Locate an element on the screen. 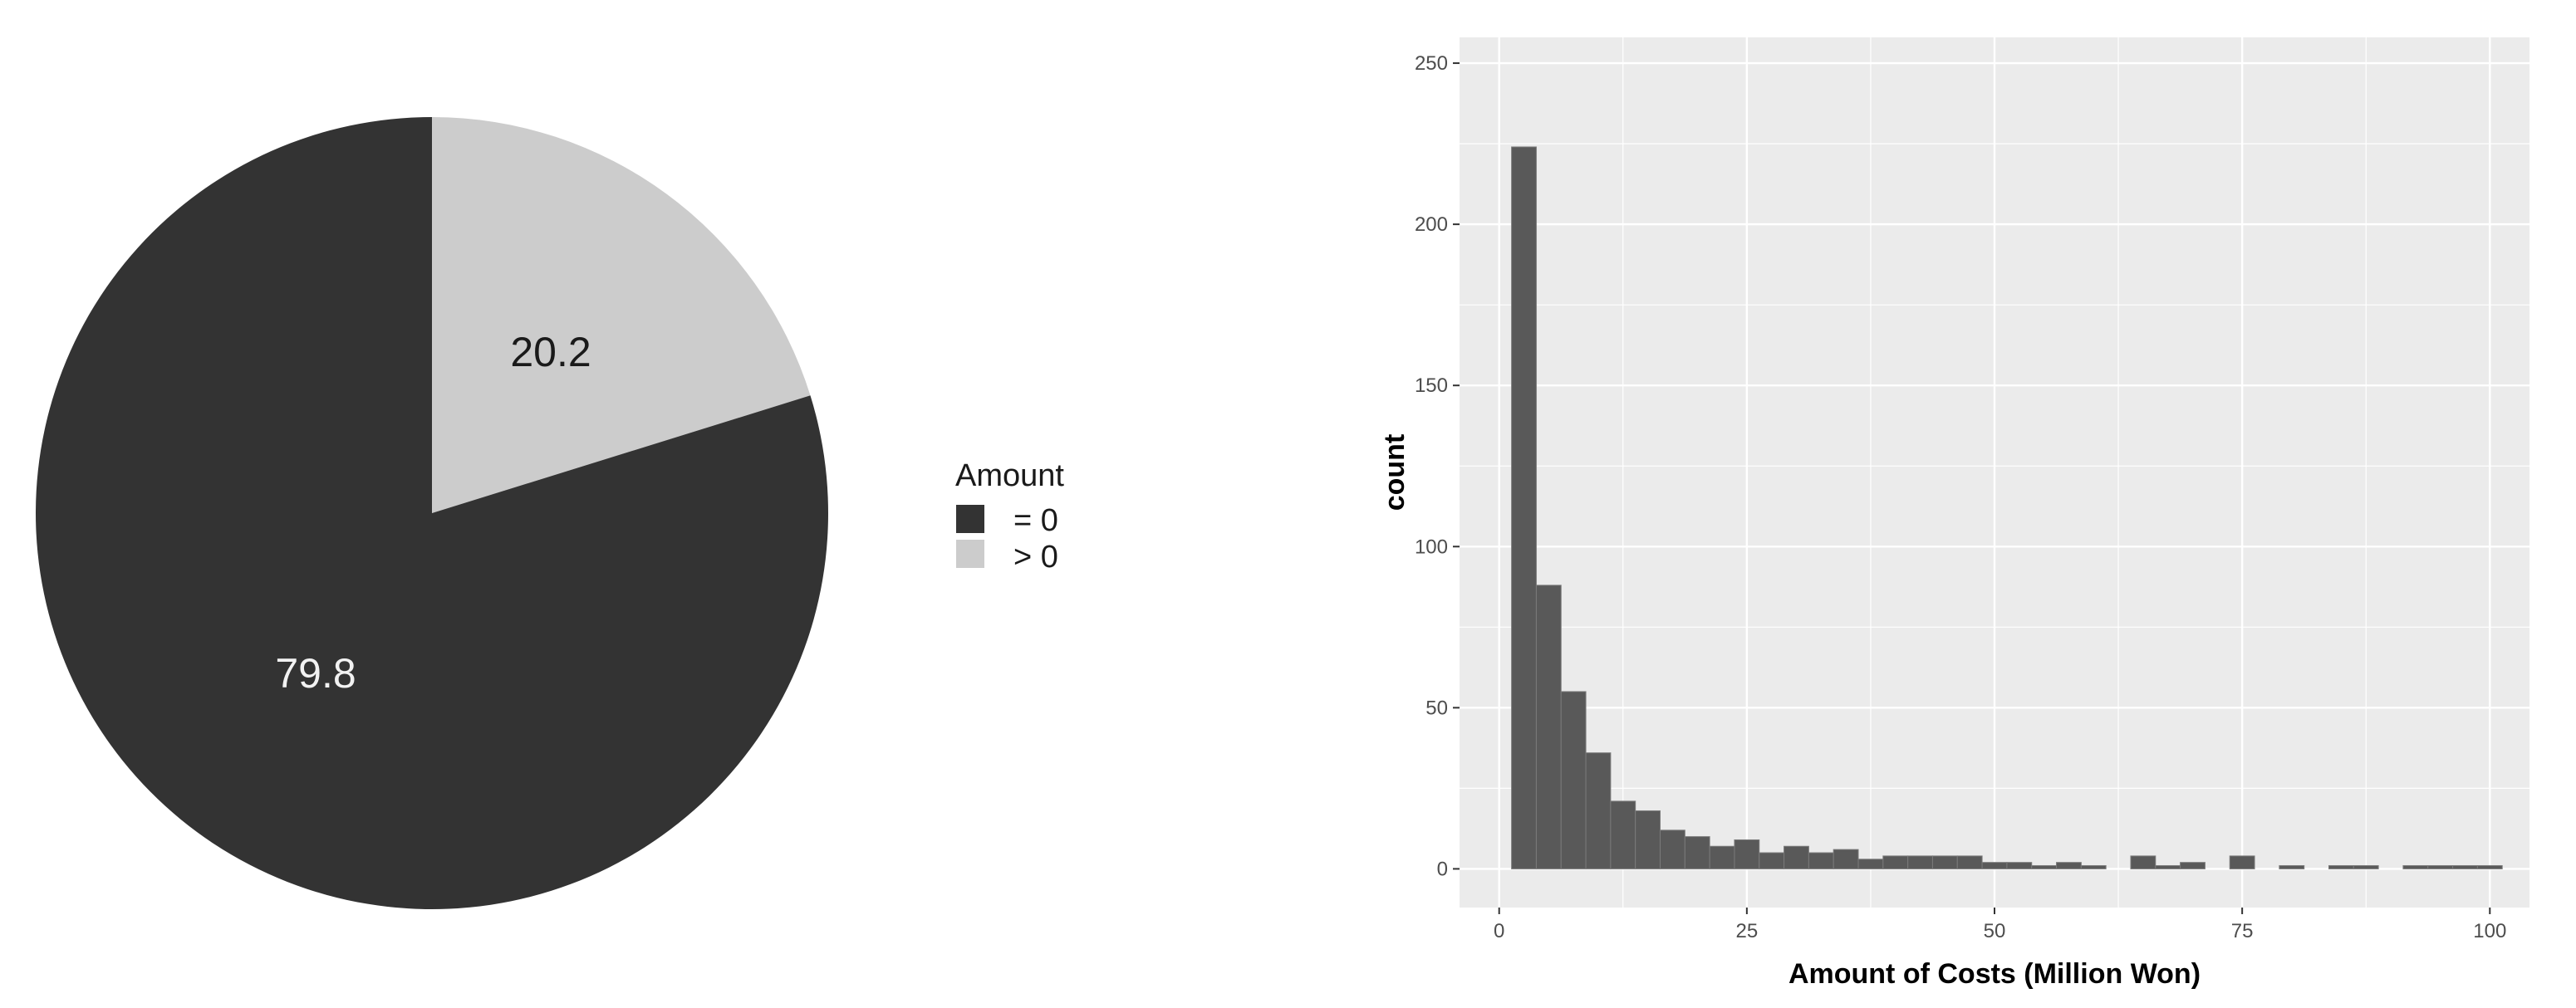  histogram-x-ticks: 0 25 50 75 100 is located at coordinates (2000, 925).